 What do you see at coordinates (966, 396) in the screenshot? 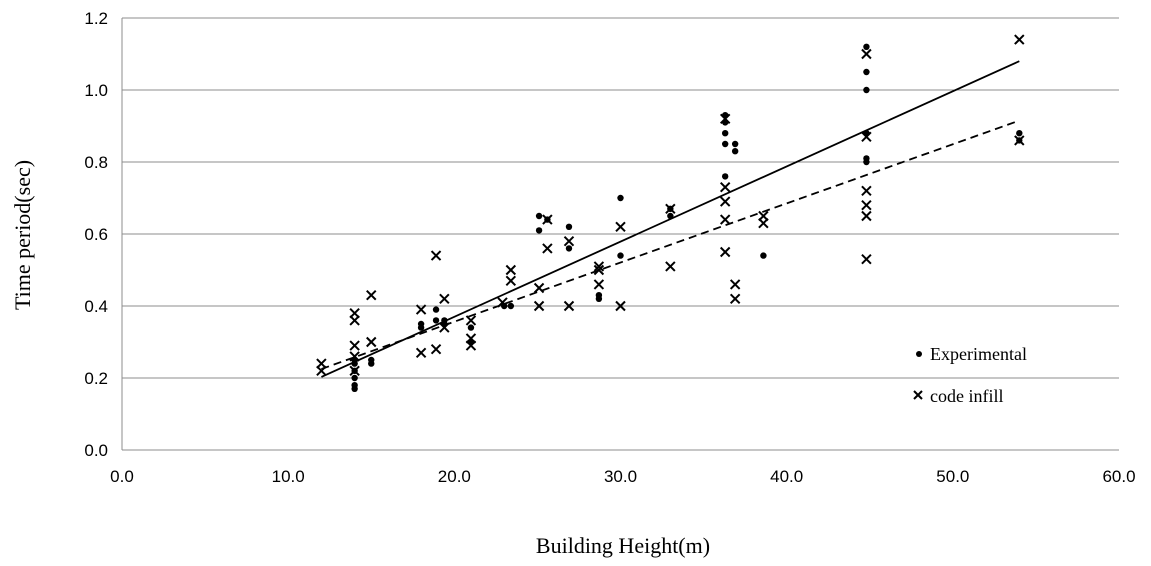
I see `legend-label-code-infill: code infill` at bounding box center [966, 396].